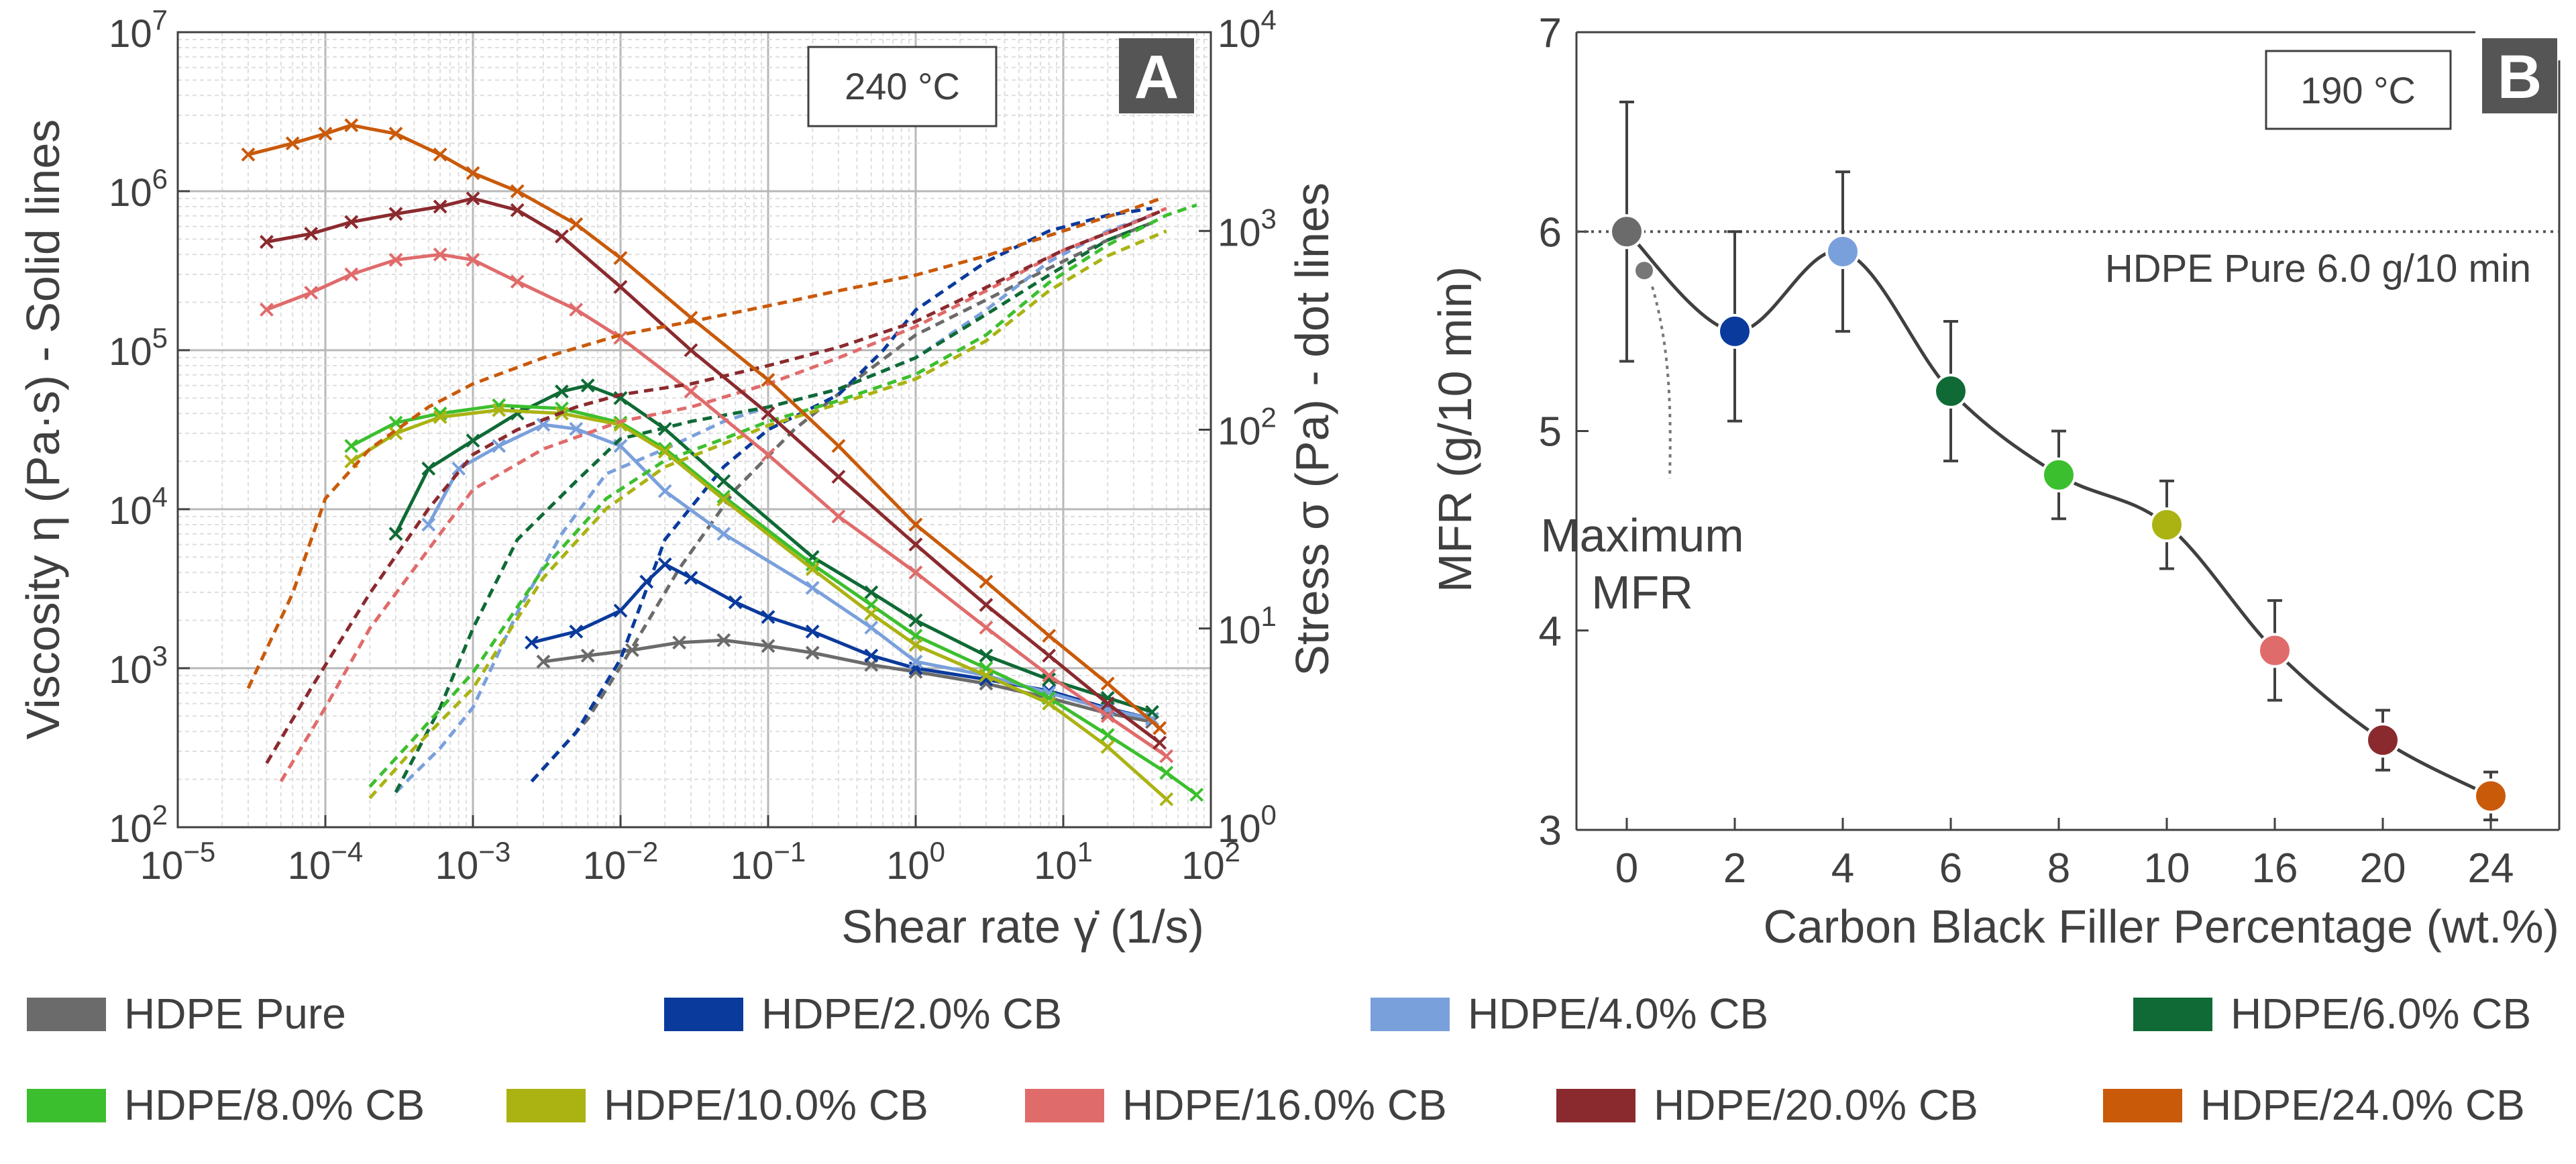 The height and width of the screenshot is (1164, 2576). I want to click on legend-item: HDPE/20.0% CB, so click(1767, 1105).